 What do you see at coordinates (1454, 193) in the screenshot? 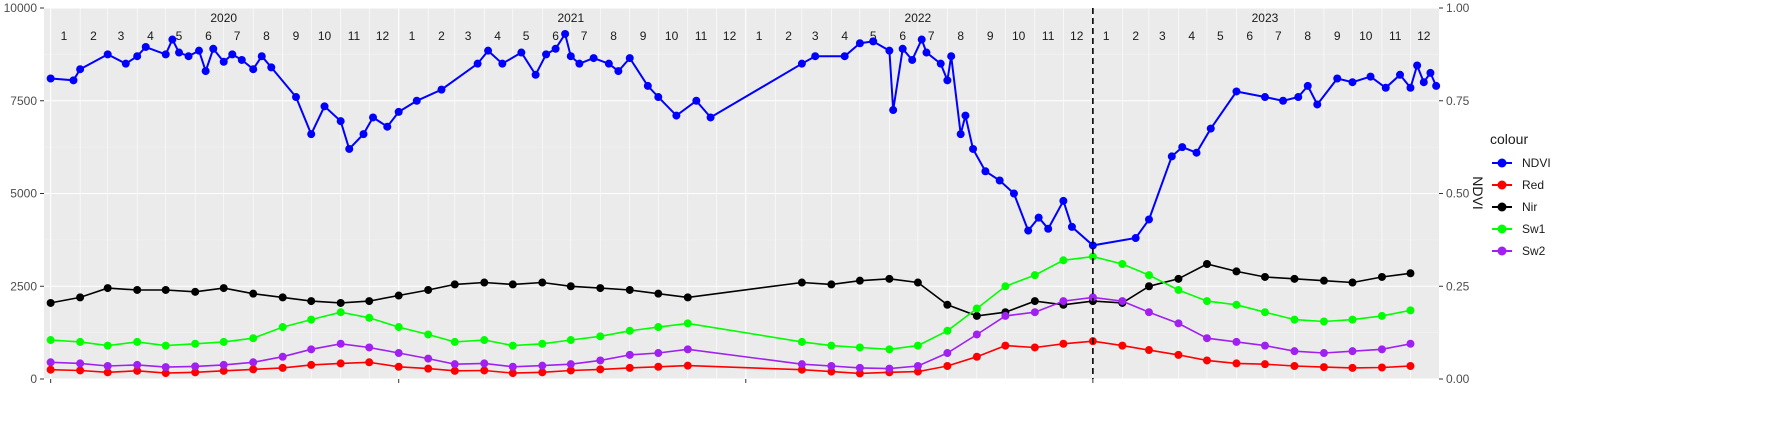
I see `y-axis-right: 0.00 0.25 0.50 0.75 1.00` at bounding box center [1454, 193].